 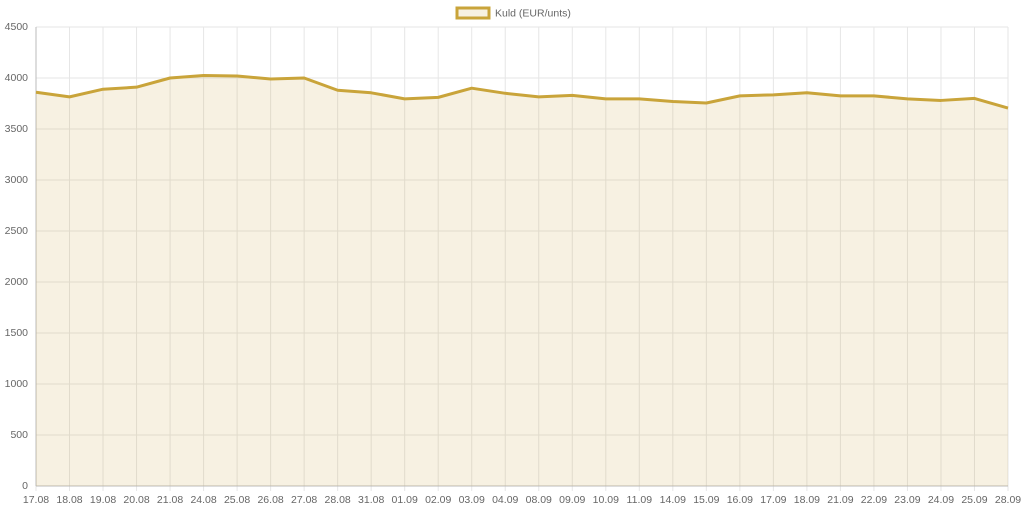 I want to click on x-tick-label: 04.09, so click(x=505, y=500).